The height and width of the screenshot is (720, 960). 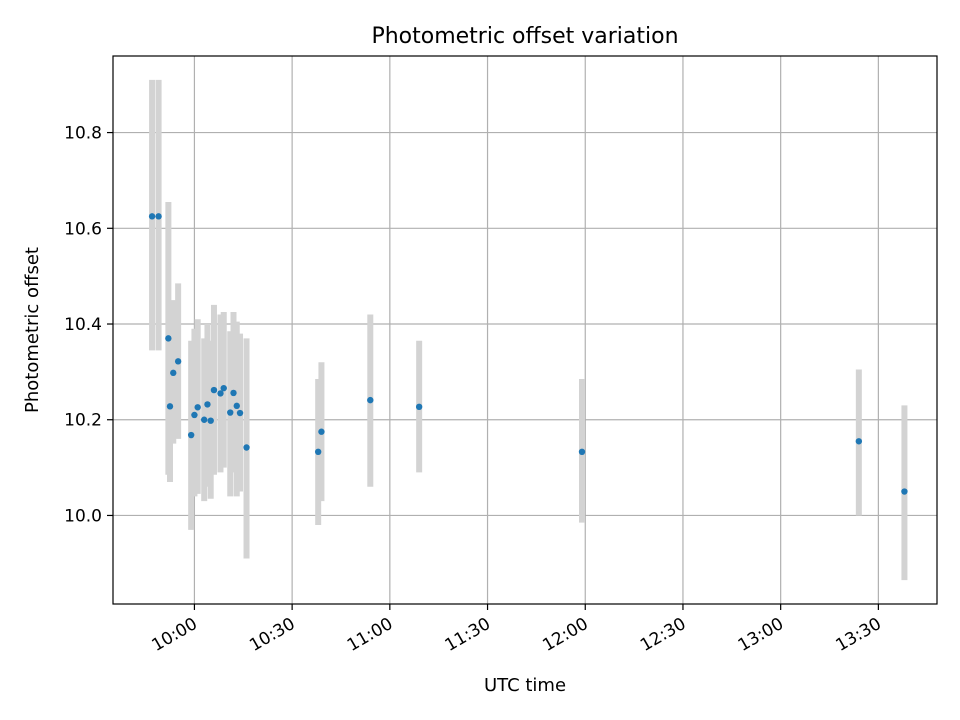 What do you see at coordinates (83, 516) in the screenshot?
I see `y-tick-label: 10.0` at bounding box center [83, 516].